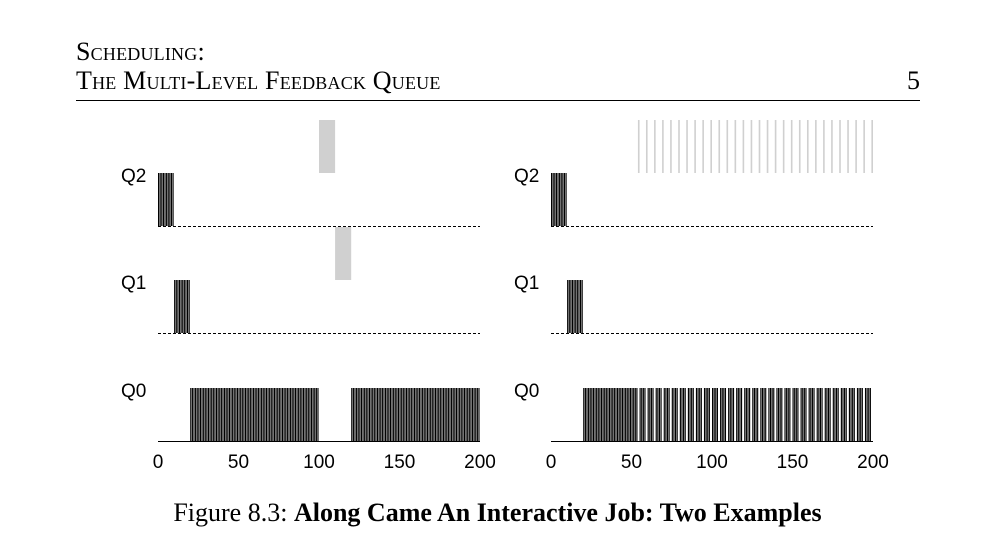 The width and height of the screenshot is (1002, 551). Describe the element at coordinates (133, 176) in the screenshot. I see `queue-label-q2: Q2` at that location.